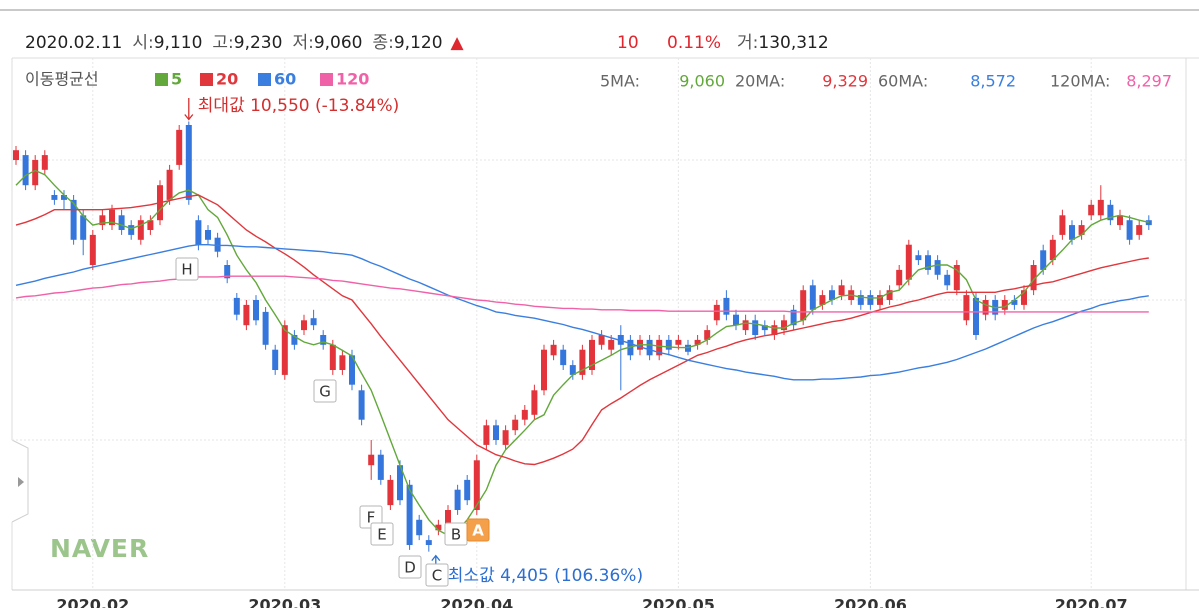 The width and height of the screenshot is (1199, 608). What do you see at coordinates (903, 81) in the screenshot?
I see `ma-label: 60MA:` at bounding box center [903, 81].